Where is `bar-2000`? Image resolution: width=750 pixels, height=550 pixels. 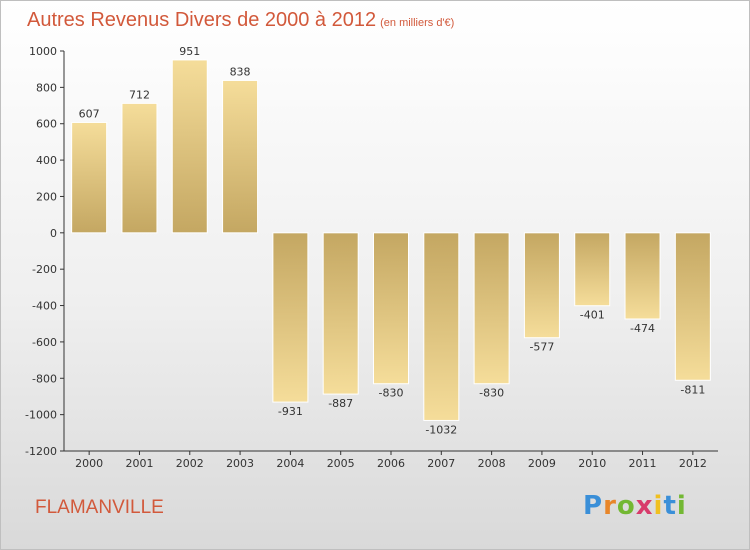 bar-2000 is located at coordinates (89, 177).